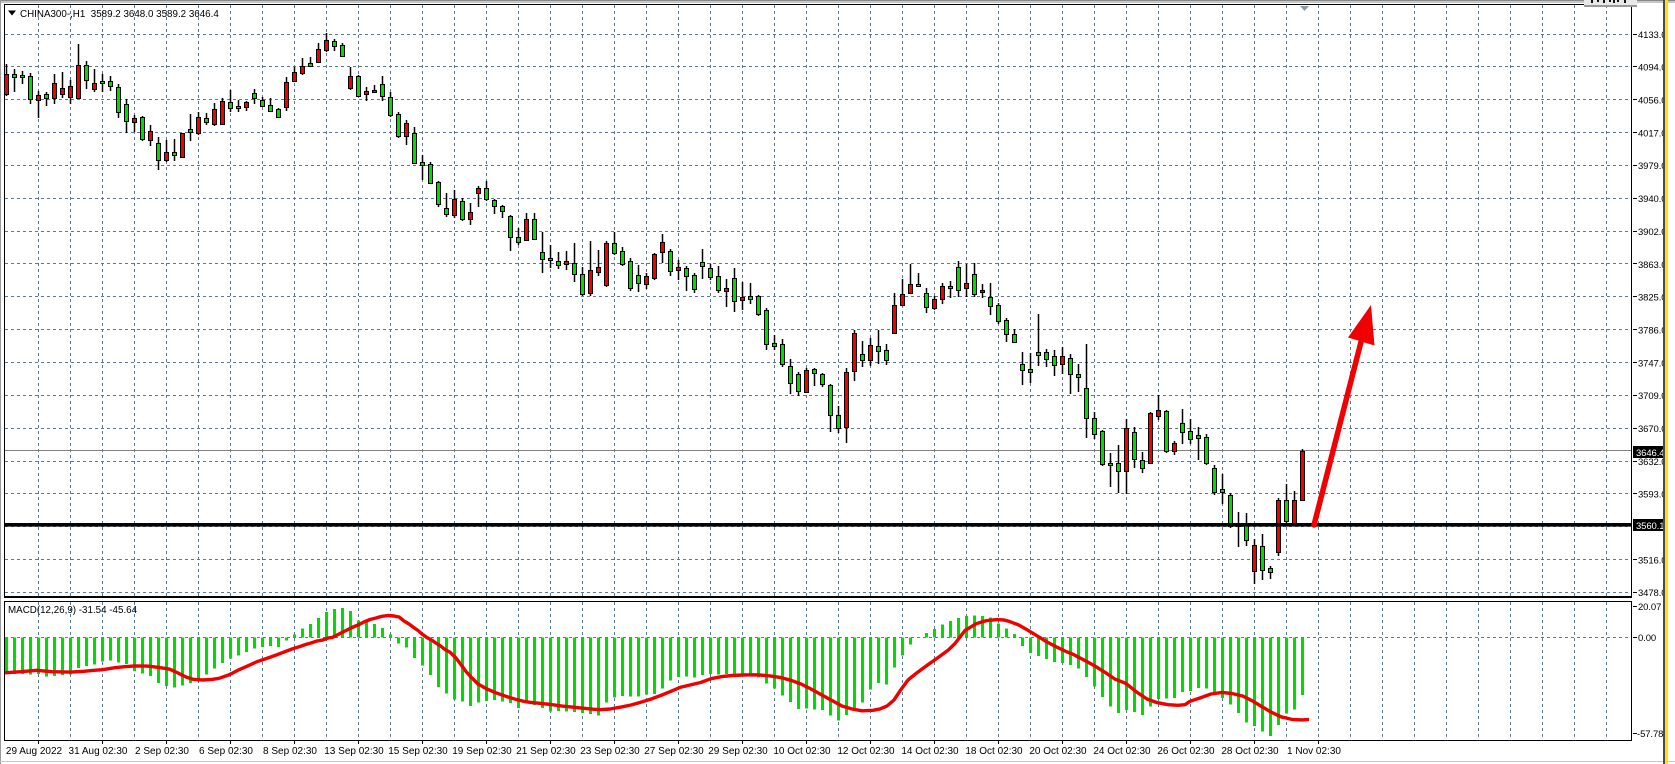  Describe the element at coordinates (802, 751) in the screenshot. I see `svg-text: 10 Oct 02:30` at that location.